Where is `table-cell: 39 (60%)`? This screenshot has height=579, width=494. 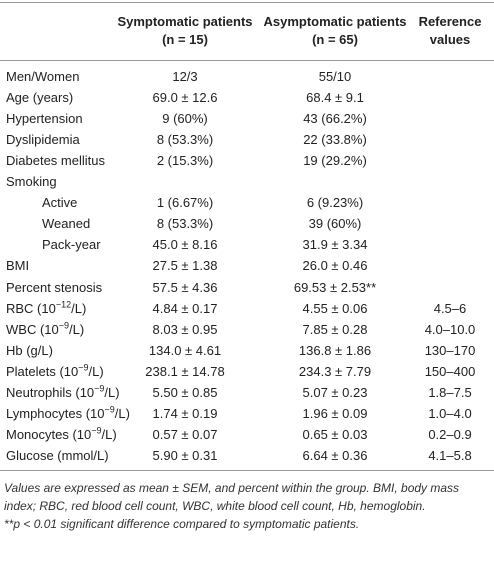
table-cell: 39 (60%) is located at coordinates (335, 224).